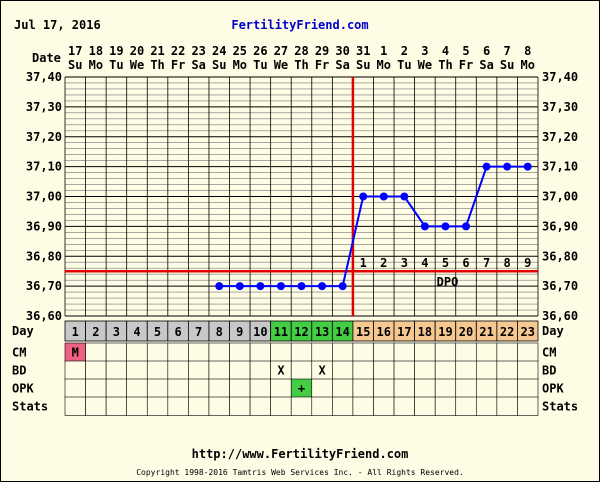  I want to click on y-tick-left: 37,20, so click(44, 137).